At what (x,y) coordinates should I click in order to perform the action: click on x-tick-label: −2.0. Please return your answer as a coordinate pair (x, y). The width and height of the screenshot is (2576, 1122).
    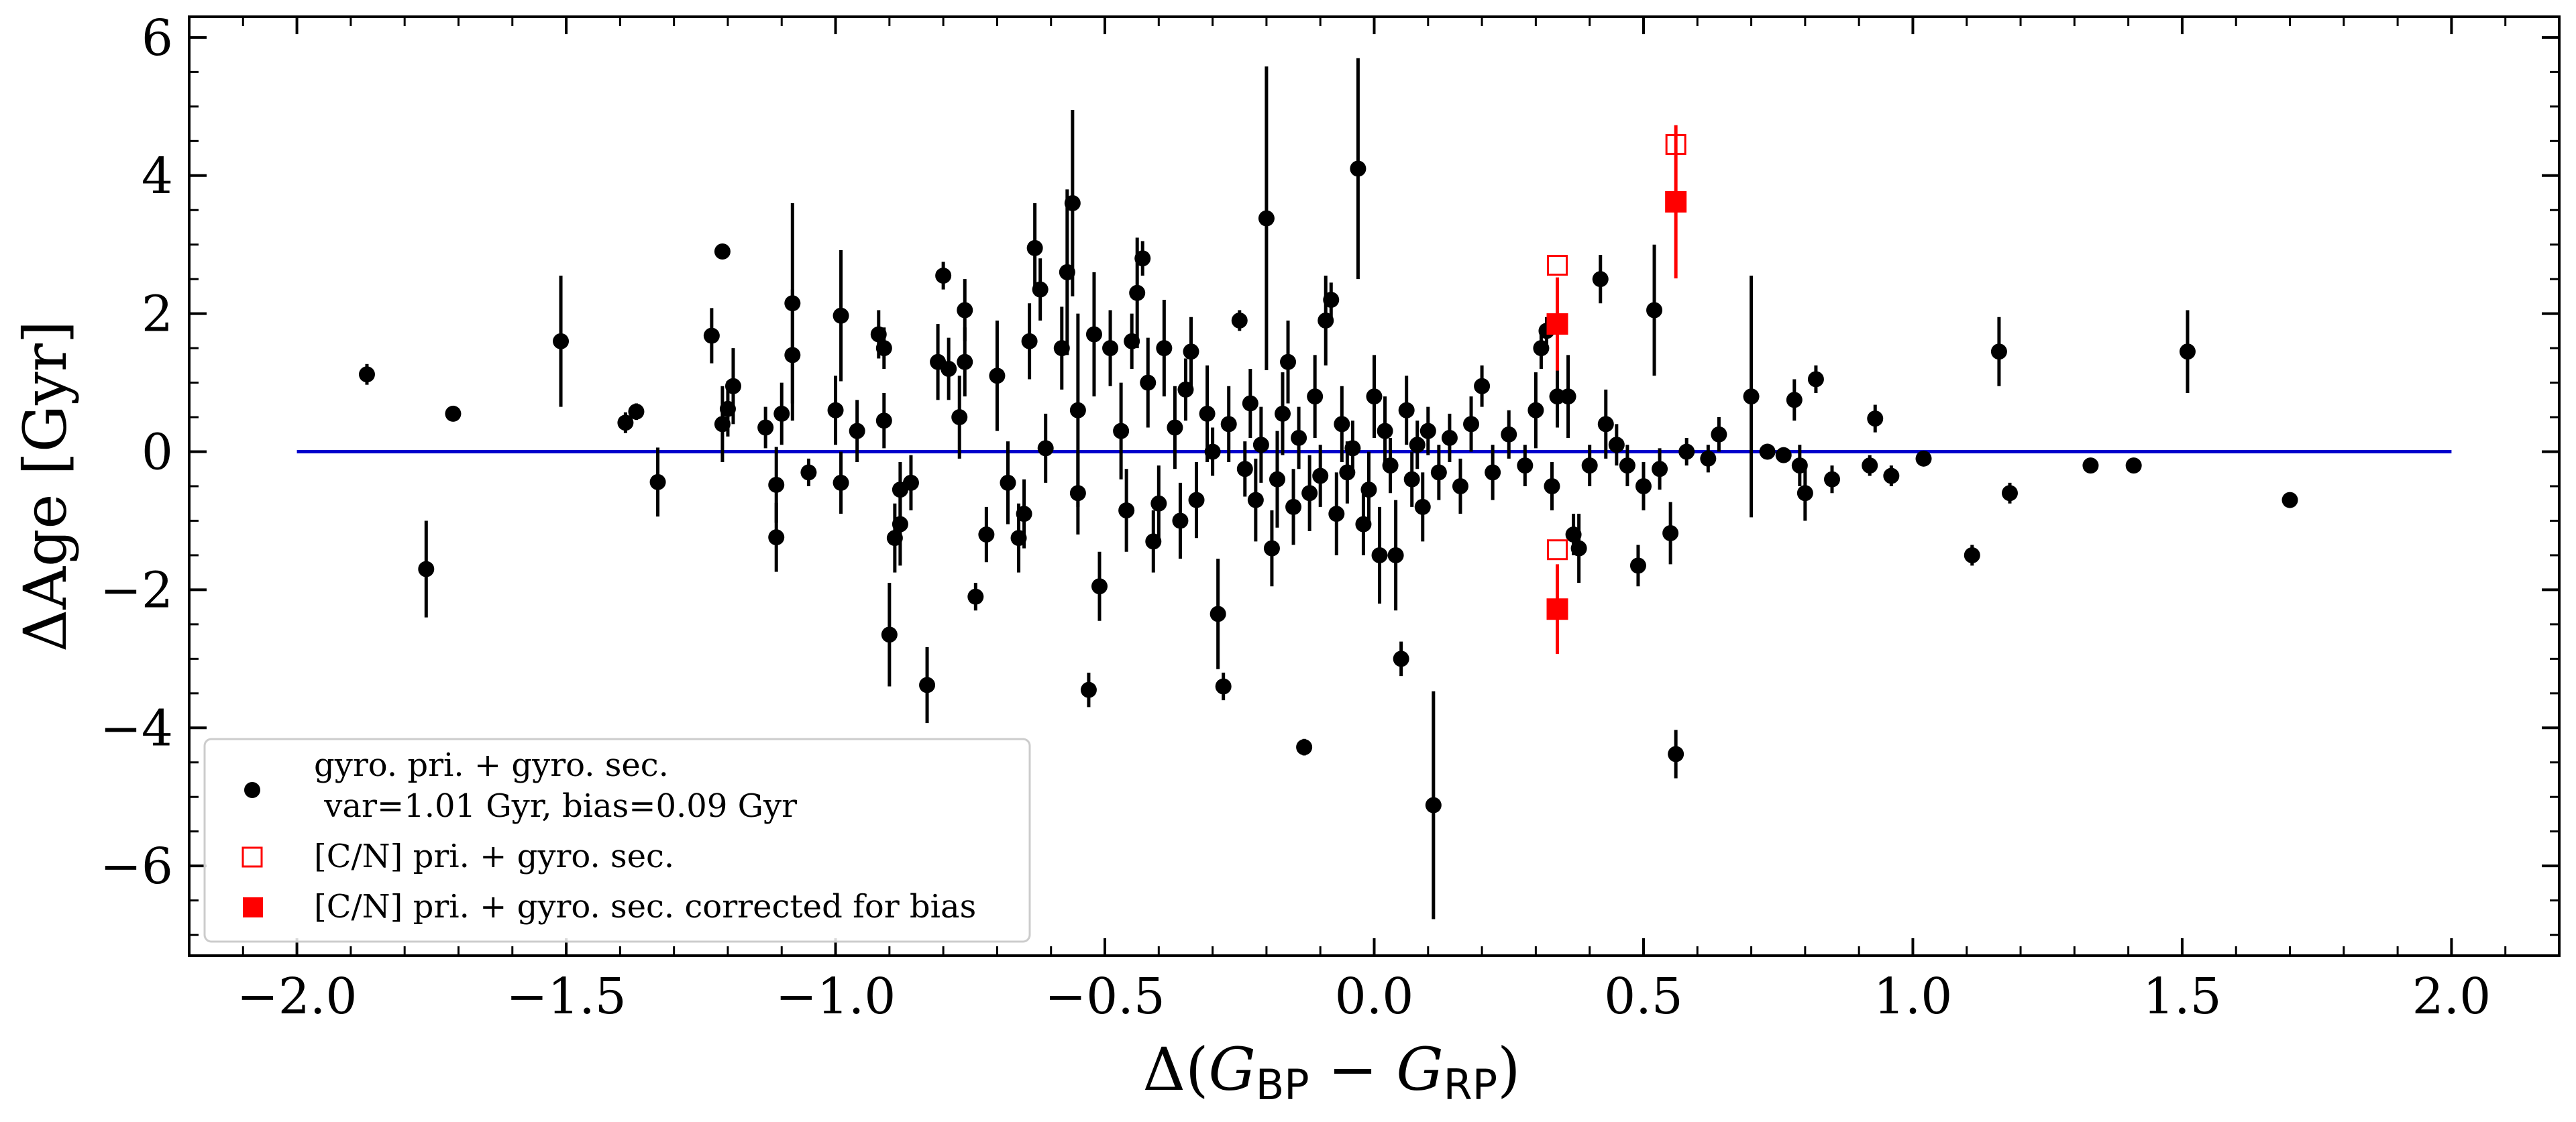
    Looking at the image, I should click on (297, 996).